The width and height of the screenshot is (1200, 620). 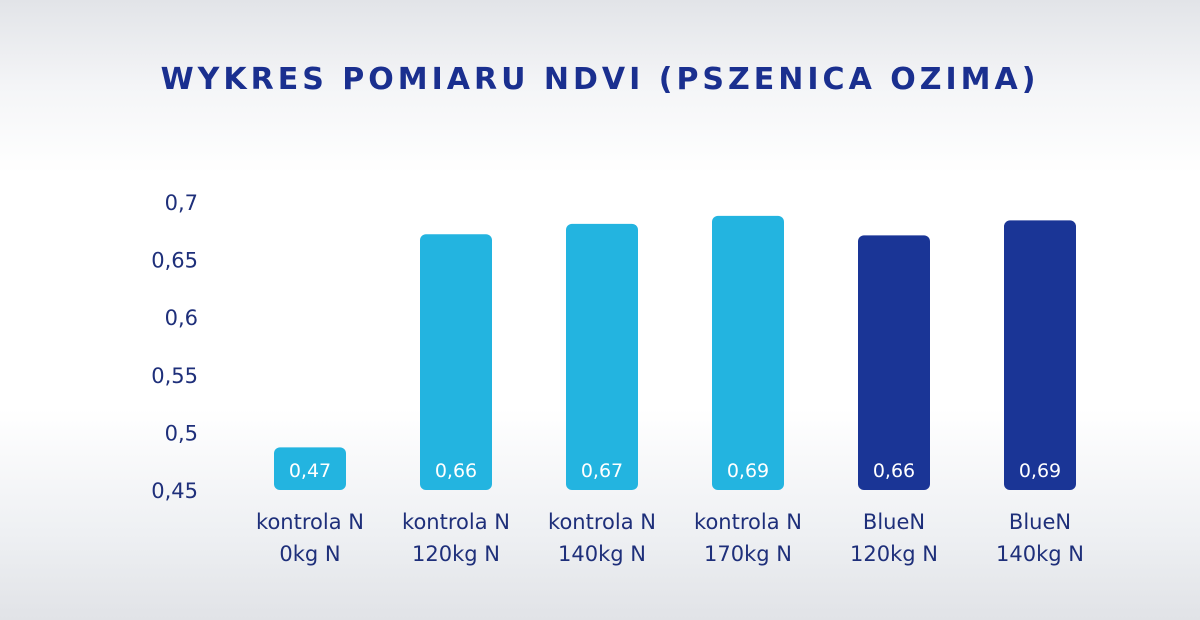 What do you see at coordinates (181, 203) in the screenshot?
I see `y-tick-label: 0,7` at bounding box center [181, 203].